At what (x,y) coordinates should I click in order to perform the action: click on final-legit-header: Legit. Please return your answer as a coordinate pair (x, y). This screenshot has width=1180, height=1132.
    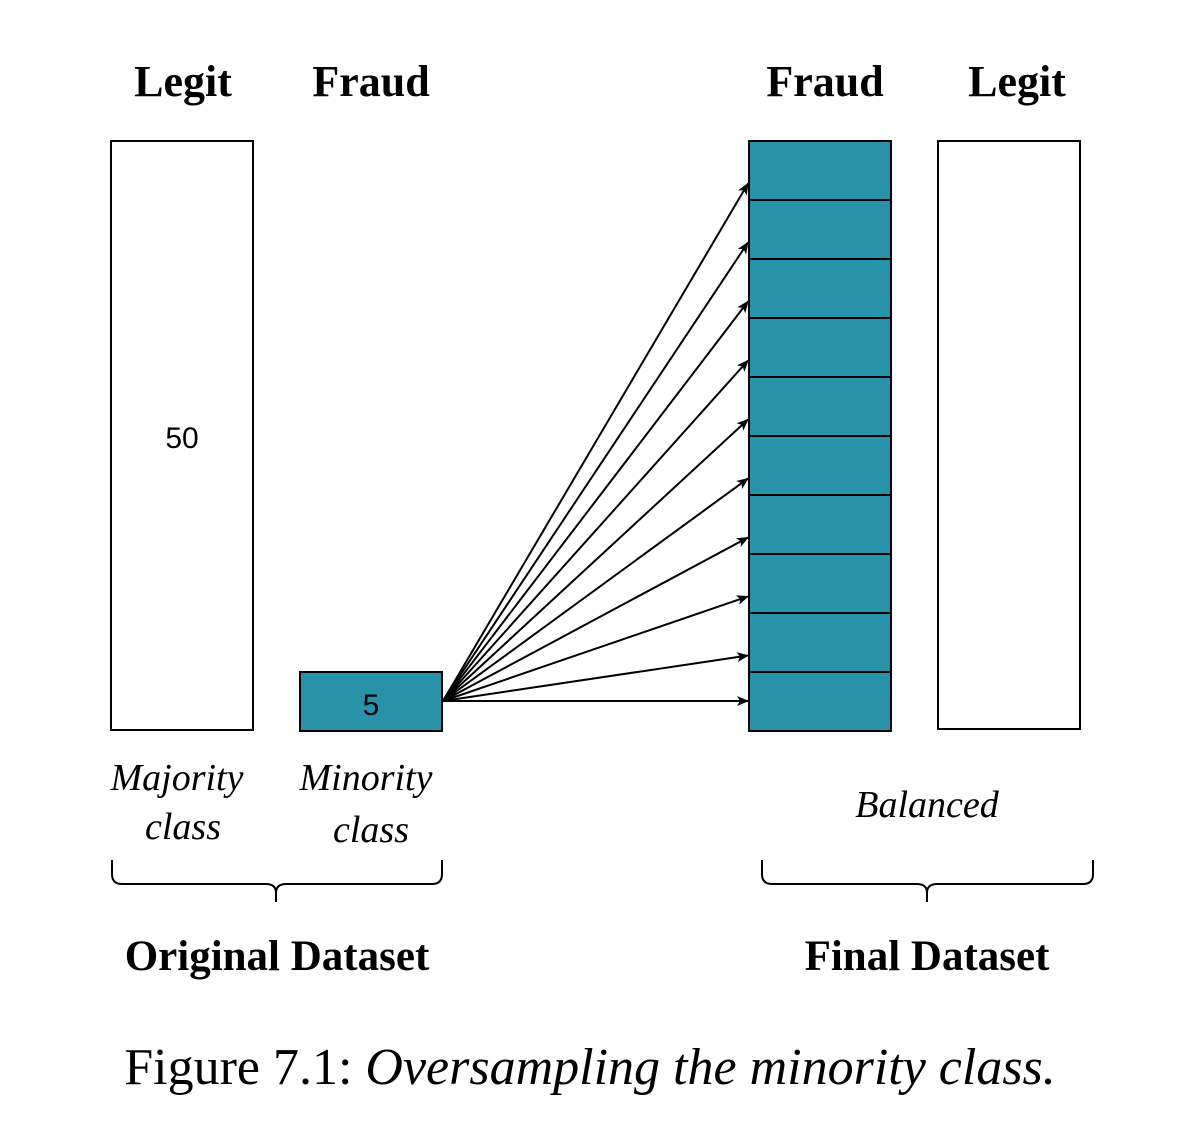
    Looking at the image, I should click on (1017, 81).